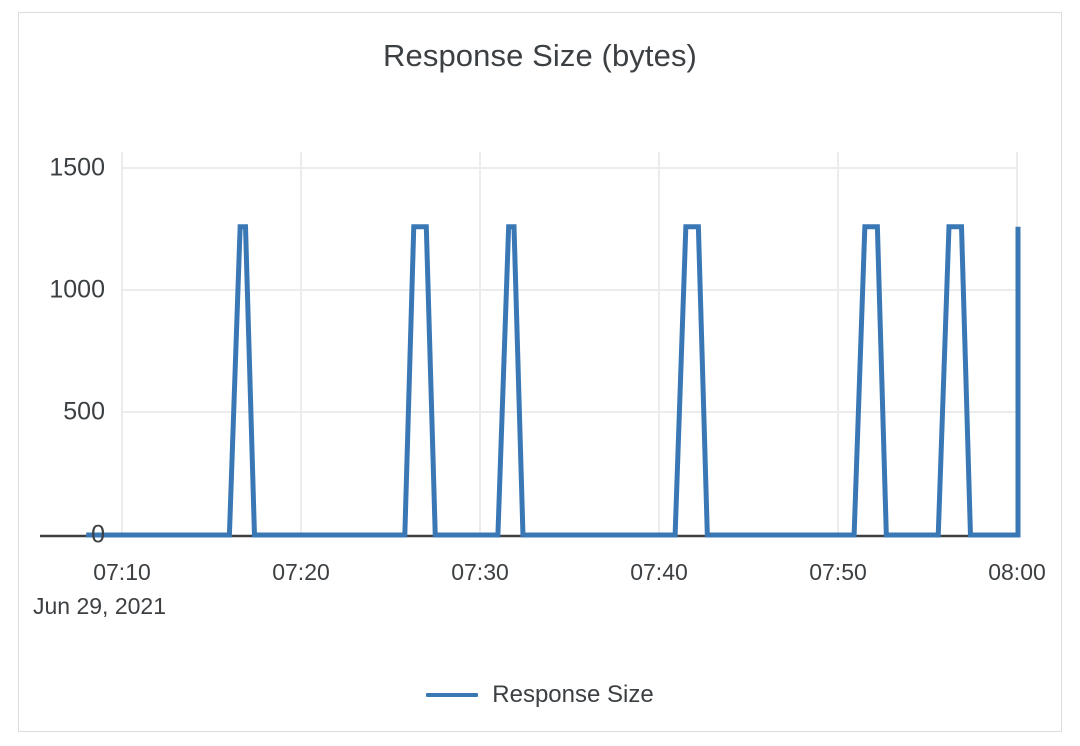  I want to click on legend-swatch-response-size, so click(452, 695).